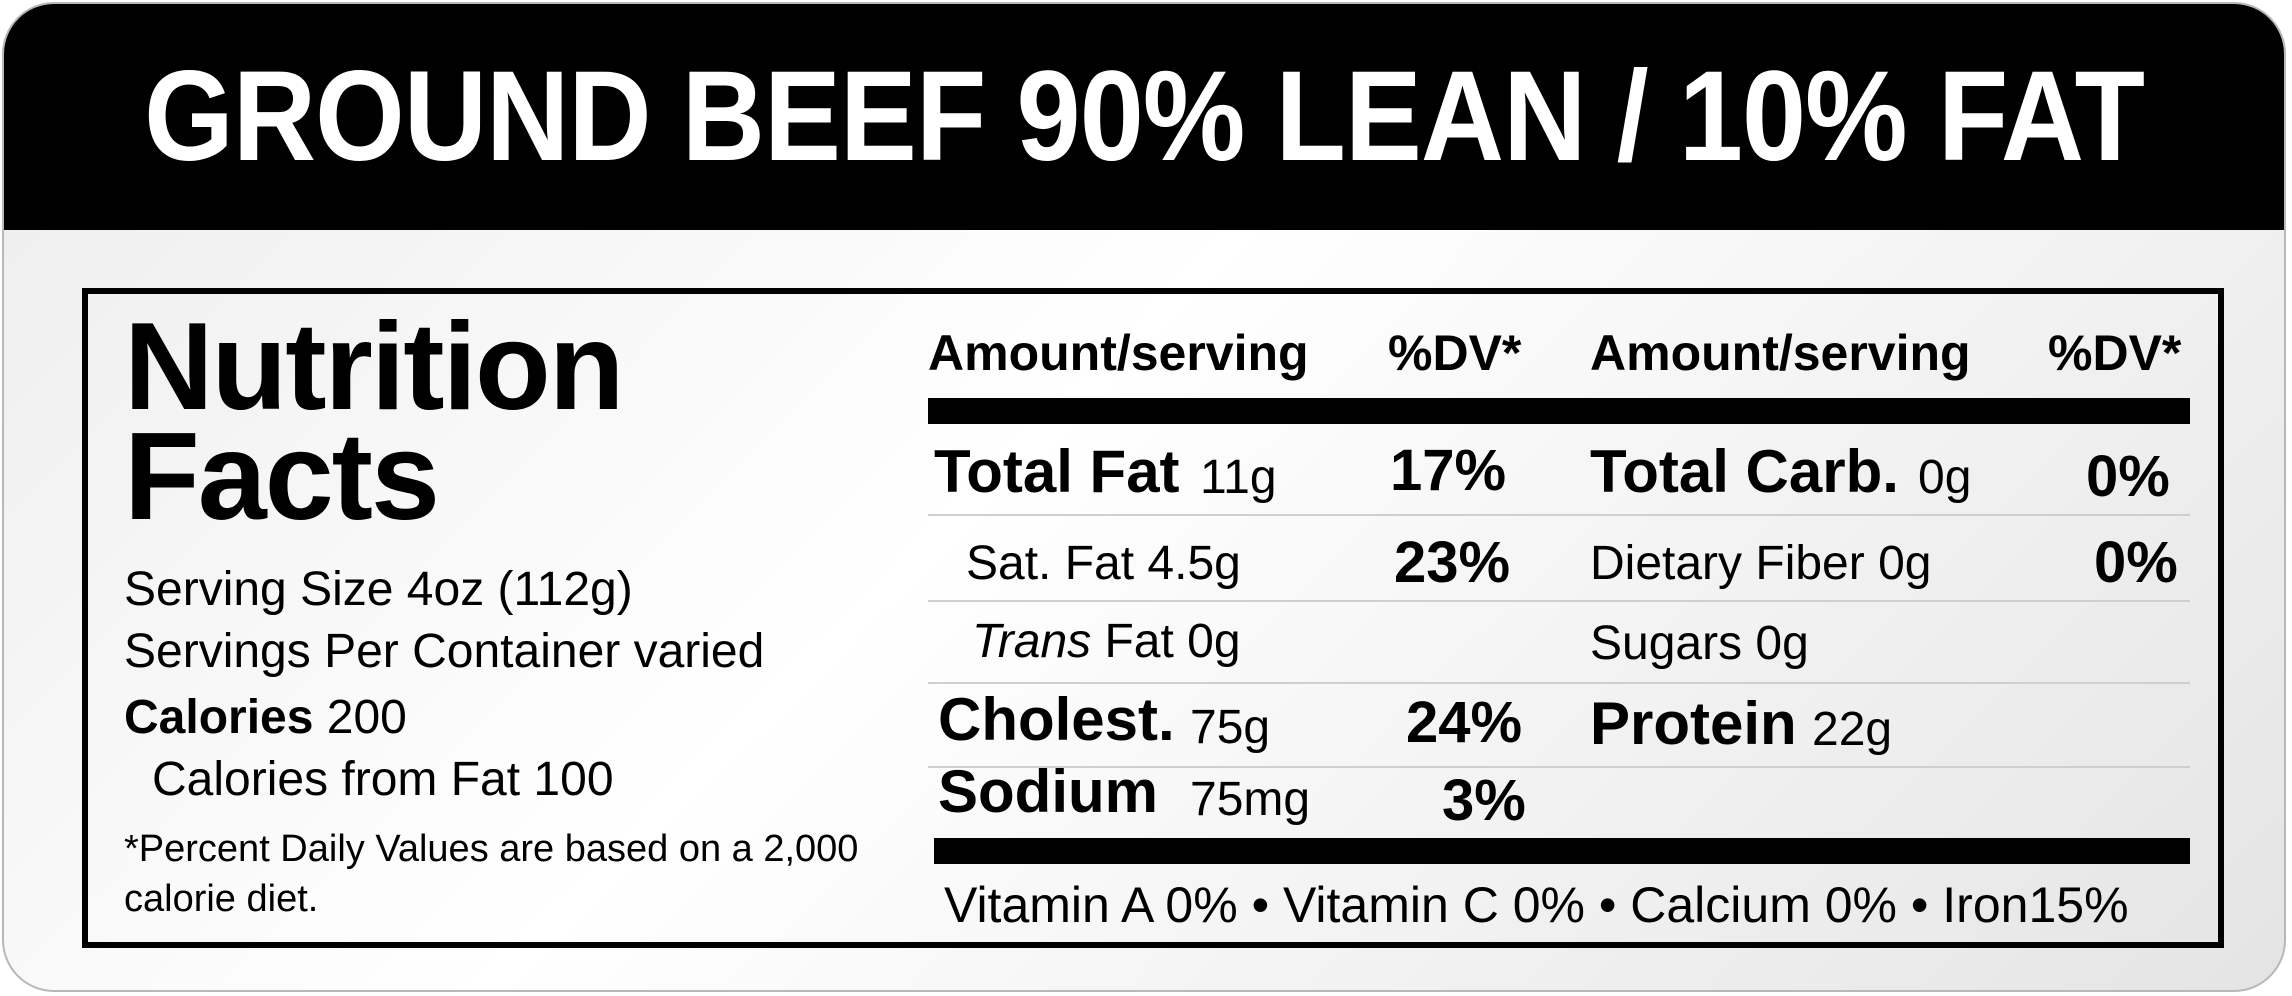 The width and height of the screenshot is (2292, 996). I want to click on heading-line-1: Nutrition, so click(374, 367).